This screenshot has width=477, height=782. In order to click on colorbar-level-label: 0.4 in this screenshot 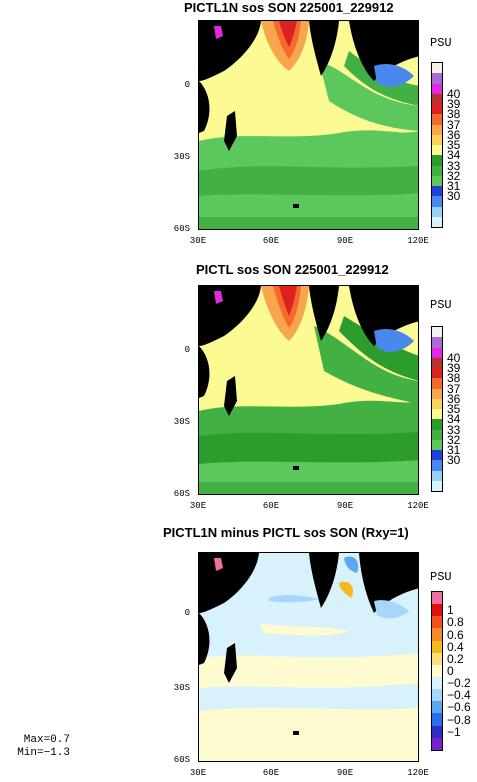, I will do `click(455, 646)`.